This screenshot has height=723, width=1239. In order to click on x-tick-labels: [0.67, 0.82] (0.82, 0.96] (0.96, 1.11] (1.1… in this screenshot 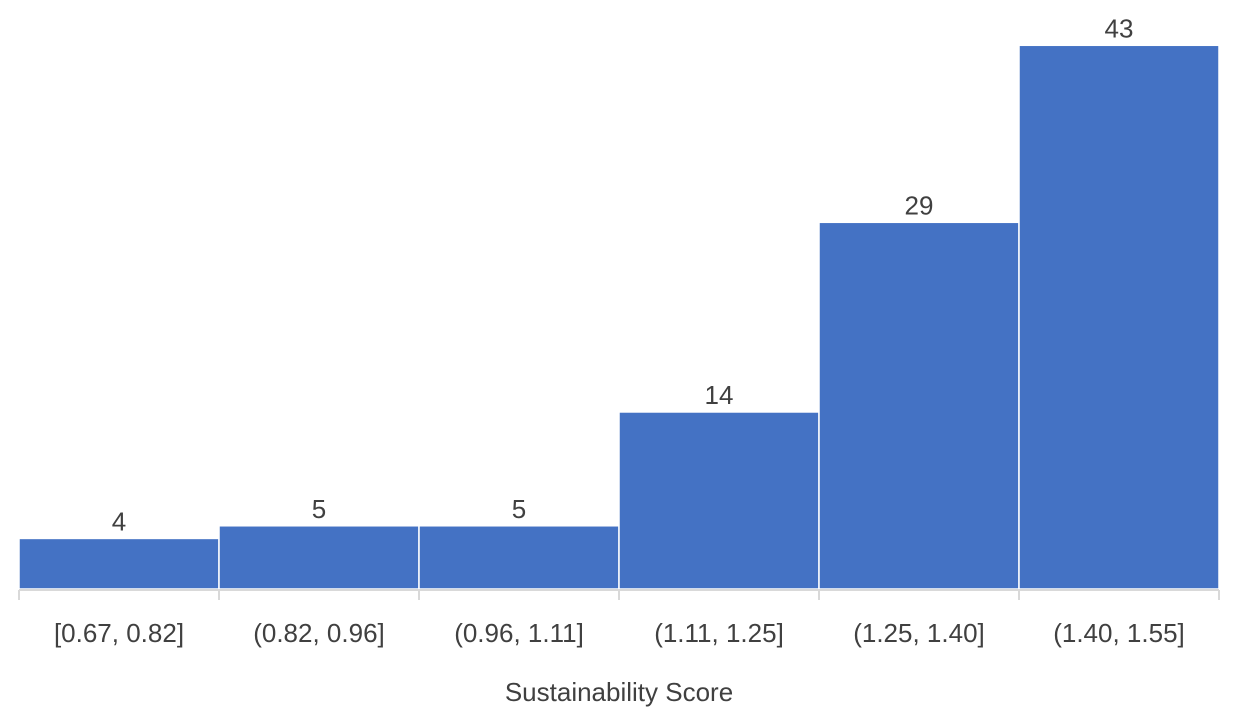, I will do `click(619, 633)`.